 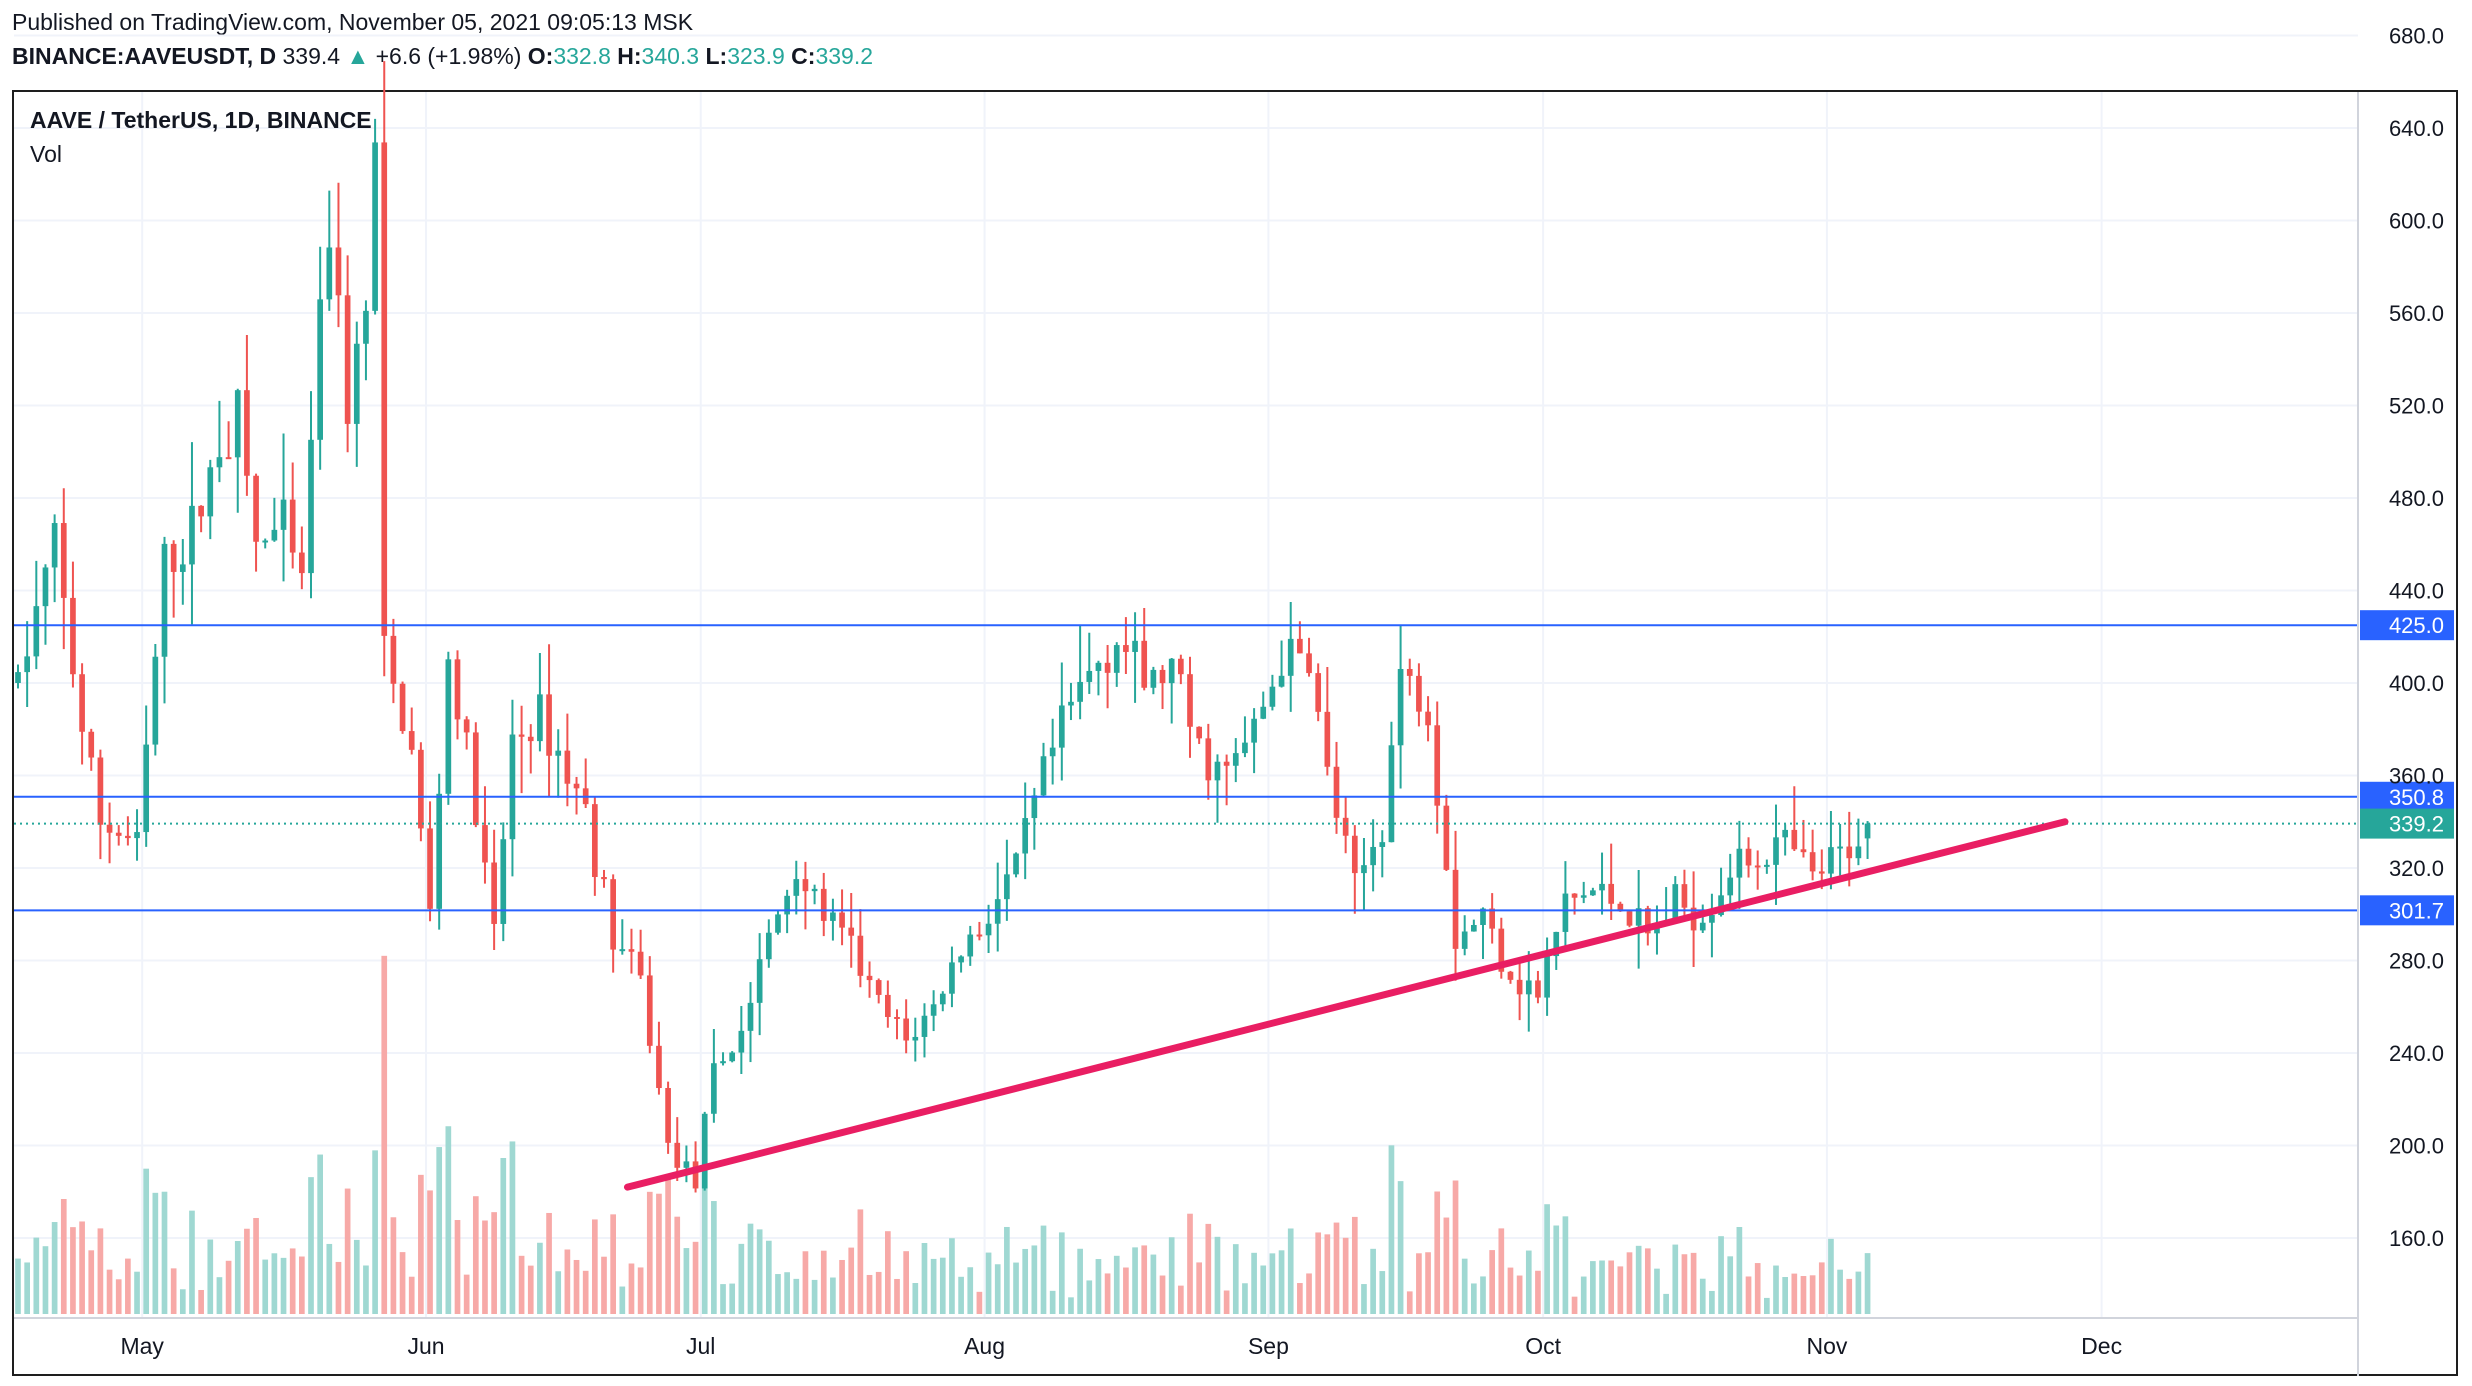 What do you see at coordinates (311, 56) in the screenshot?
I see `last-price: 339.4` at bounding box center [311, 56].